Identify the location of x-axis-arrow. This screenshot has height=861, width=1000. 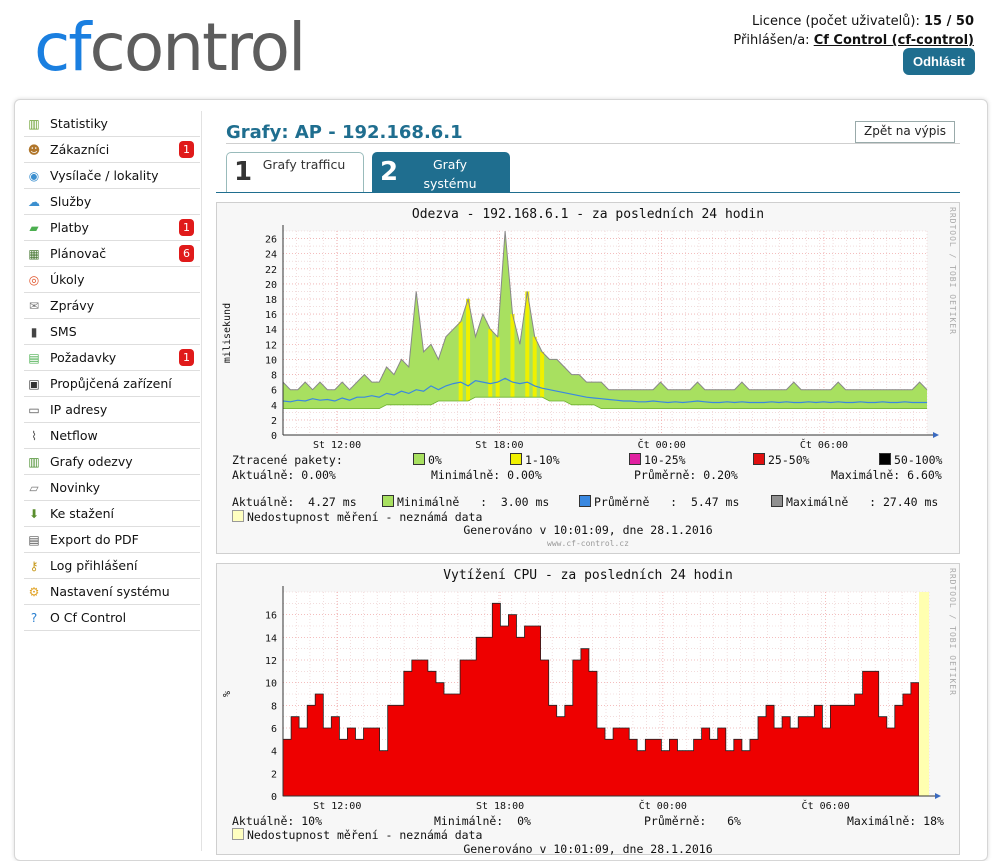
(936, 435).